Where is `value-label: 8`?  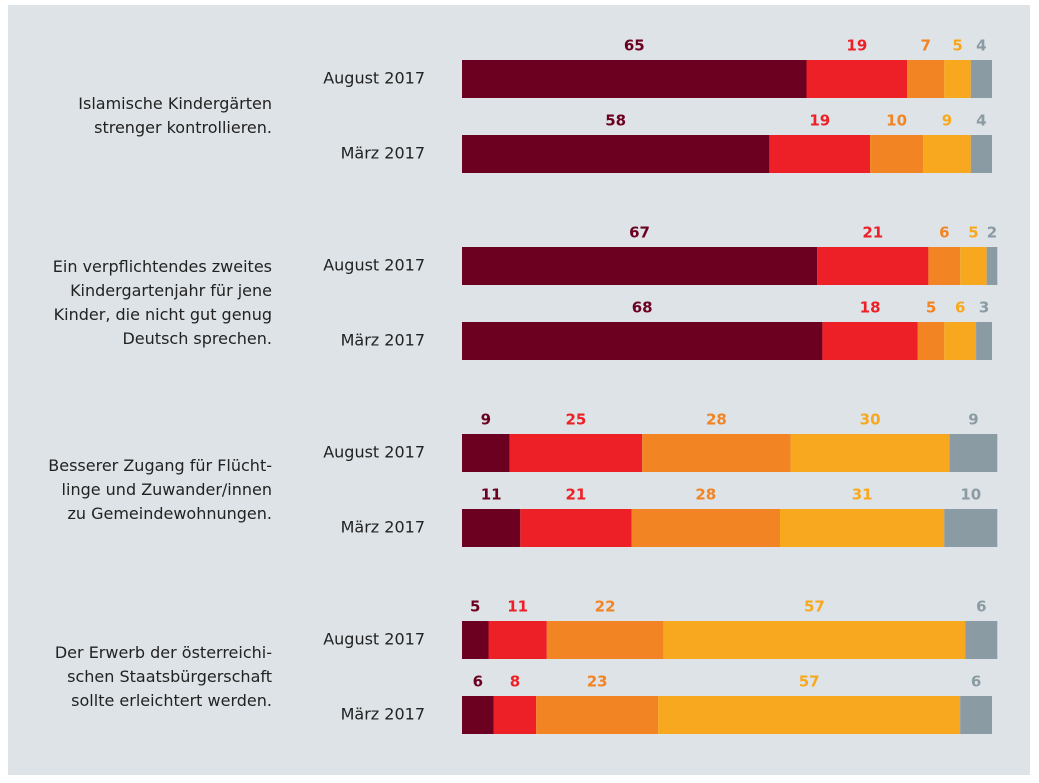
value-label: 8 is located at coordinates (515, 682).